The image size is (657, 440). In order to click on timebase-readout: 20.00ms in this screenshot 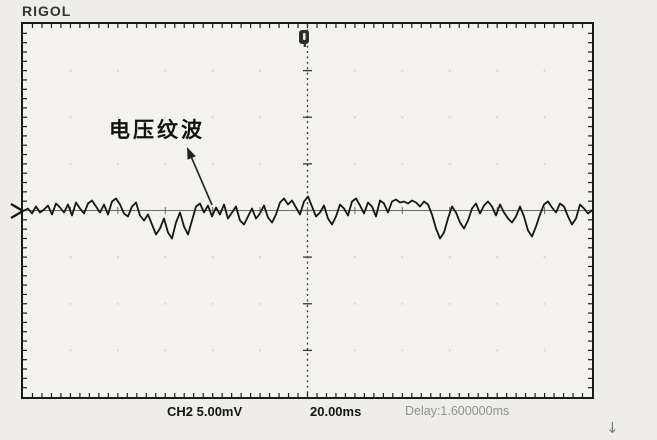, I will do `click(336, 411)`.